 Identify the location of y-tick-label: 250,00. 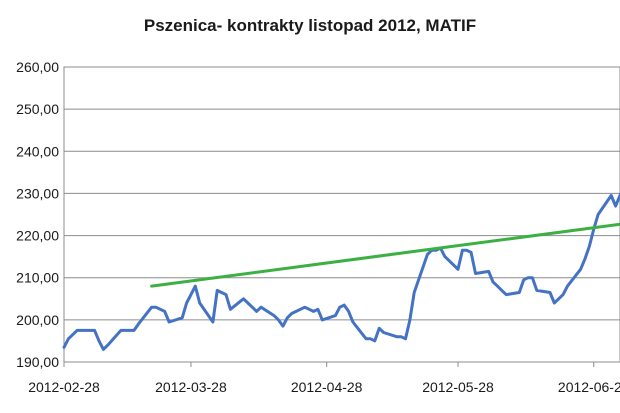
(37, 109).